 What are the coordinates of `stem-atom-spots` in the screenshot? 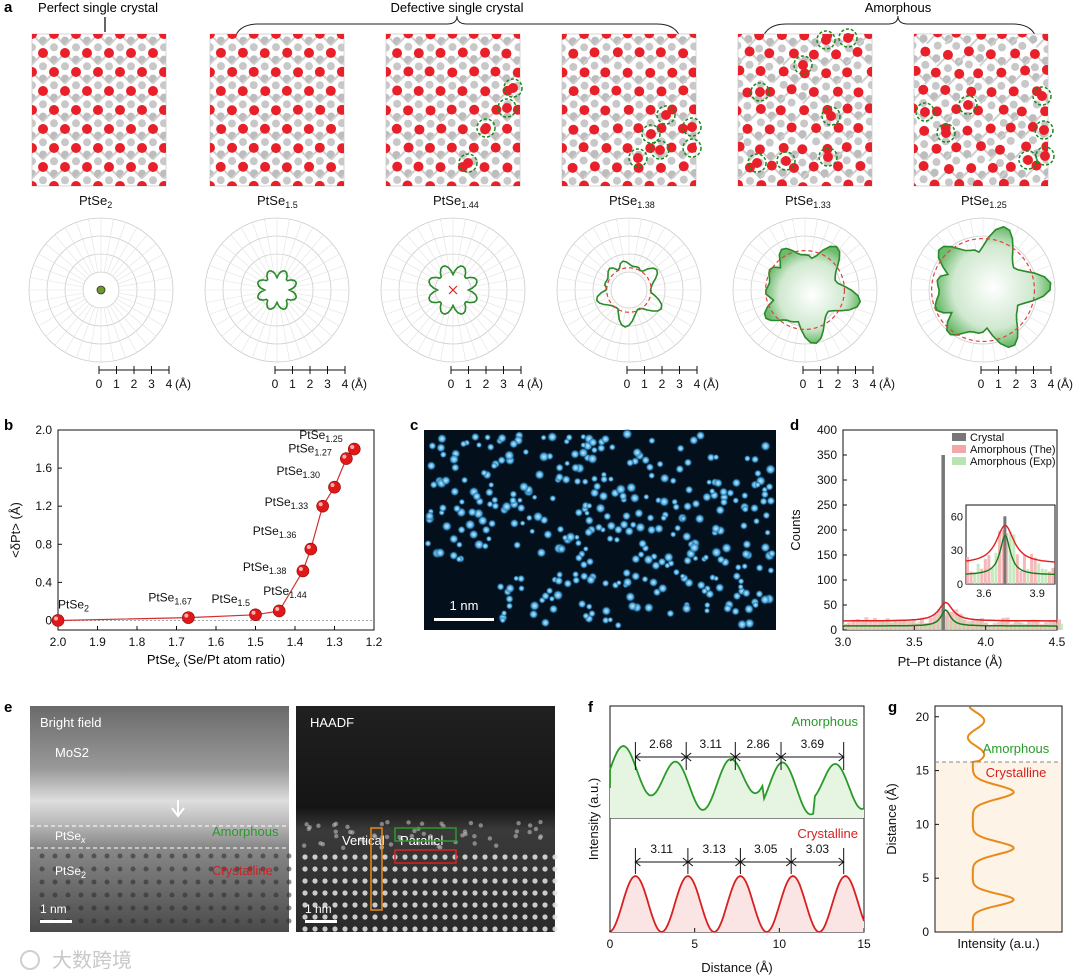 It's located at (600, 529).